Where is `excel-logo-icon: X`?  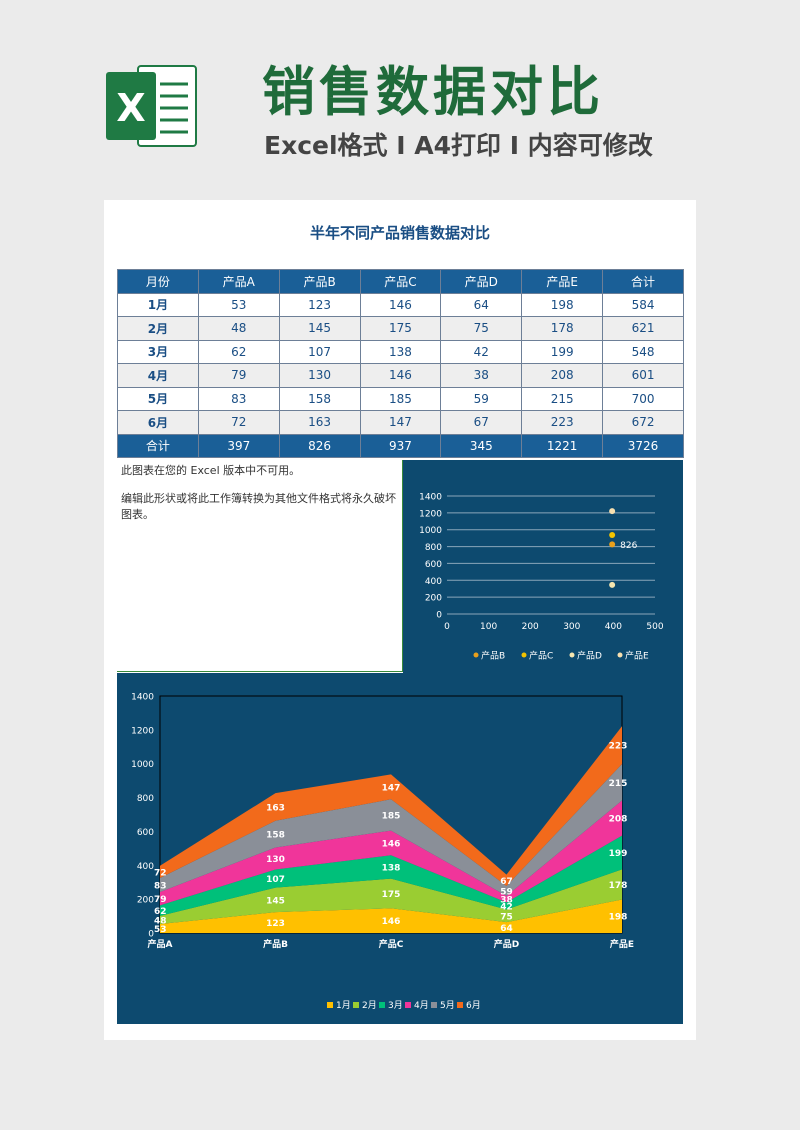 excel-logo-icon: X is located at coordinates (151, 106).